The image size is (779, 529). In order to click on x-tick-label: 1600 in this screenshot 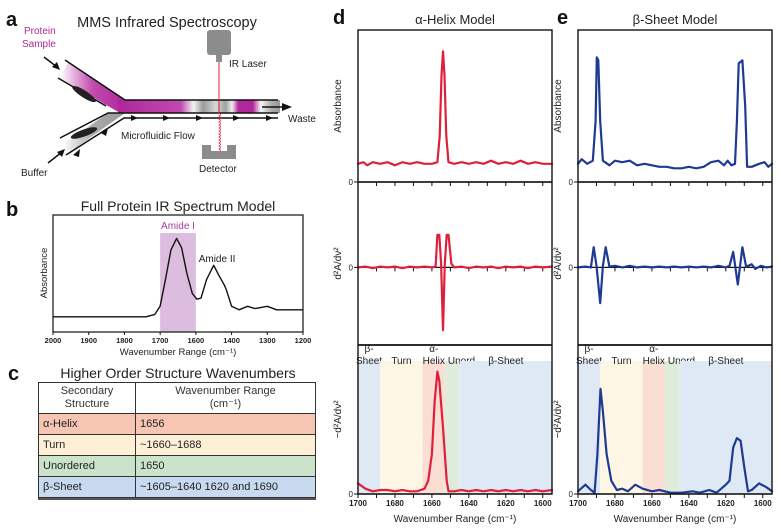, I will do `click(763, 503)`.